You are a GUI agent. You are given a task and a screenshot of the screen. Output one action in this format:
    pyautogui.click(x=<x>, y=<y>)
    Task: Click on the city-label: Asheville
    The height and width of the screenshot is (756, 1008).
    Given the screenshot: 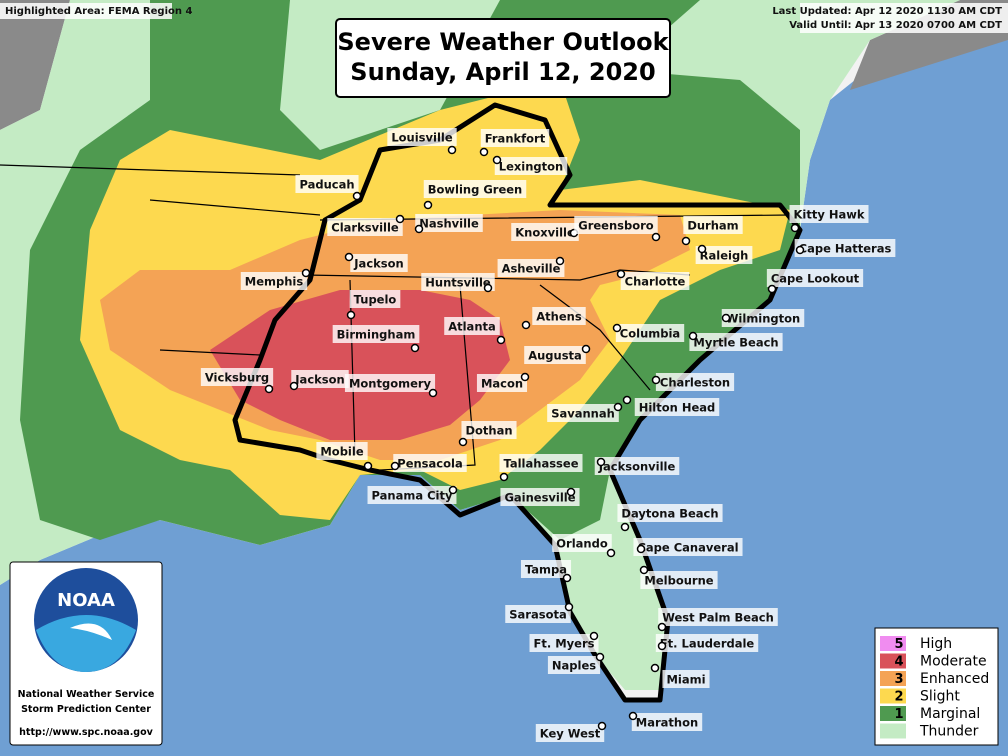 What is the action you would take?
    pyautogui.click(x=531, y=269)
    